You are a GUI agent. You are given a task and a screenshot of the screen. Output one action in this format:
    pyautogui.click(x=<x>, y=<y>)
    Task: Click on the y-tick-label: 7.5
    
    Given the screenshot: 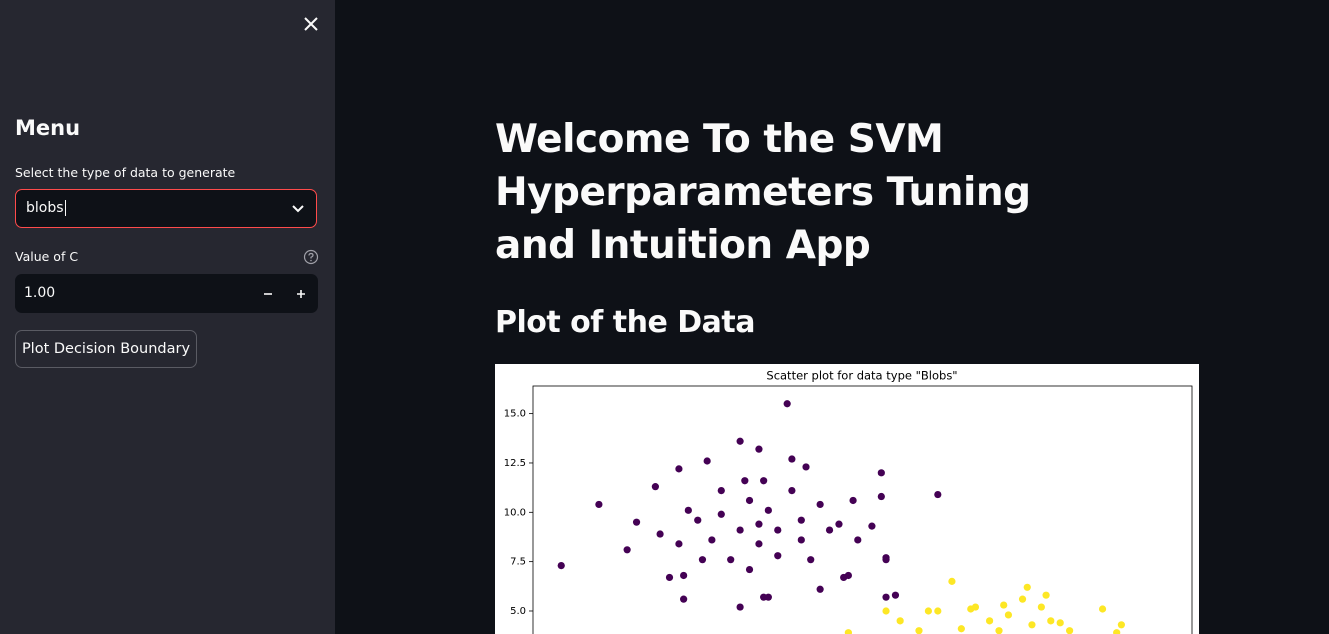 What is the action you would take?
    pyautogui.click(x=518, y=562)
    